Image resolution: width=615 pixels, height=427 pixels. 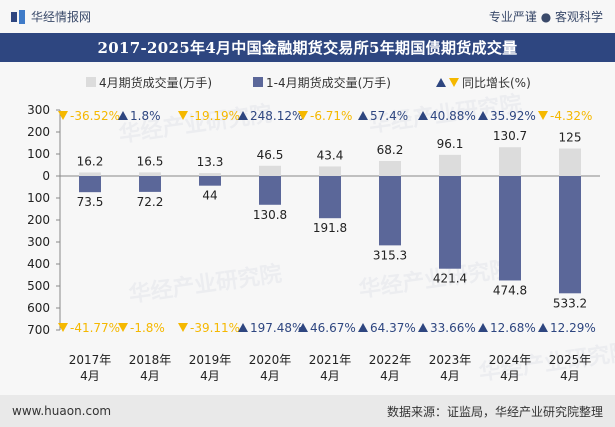 What do you see at coordinates (441, 82) in the screenshot?
I see `legend-growth-up-icon` at bounding box center [441, 82].